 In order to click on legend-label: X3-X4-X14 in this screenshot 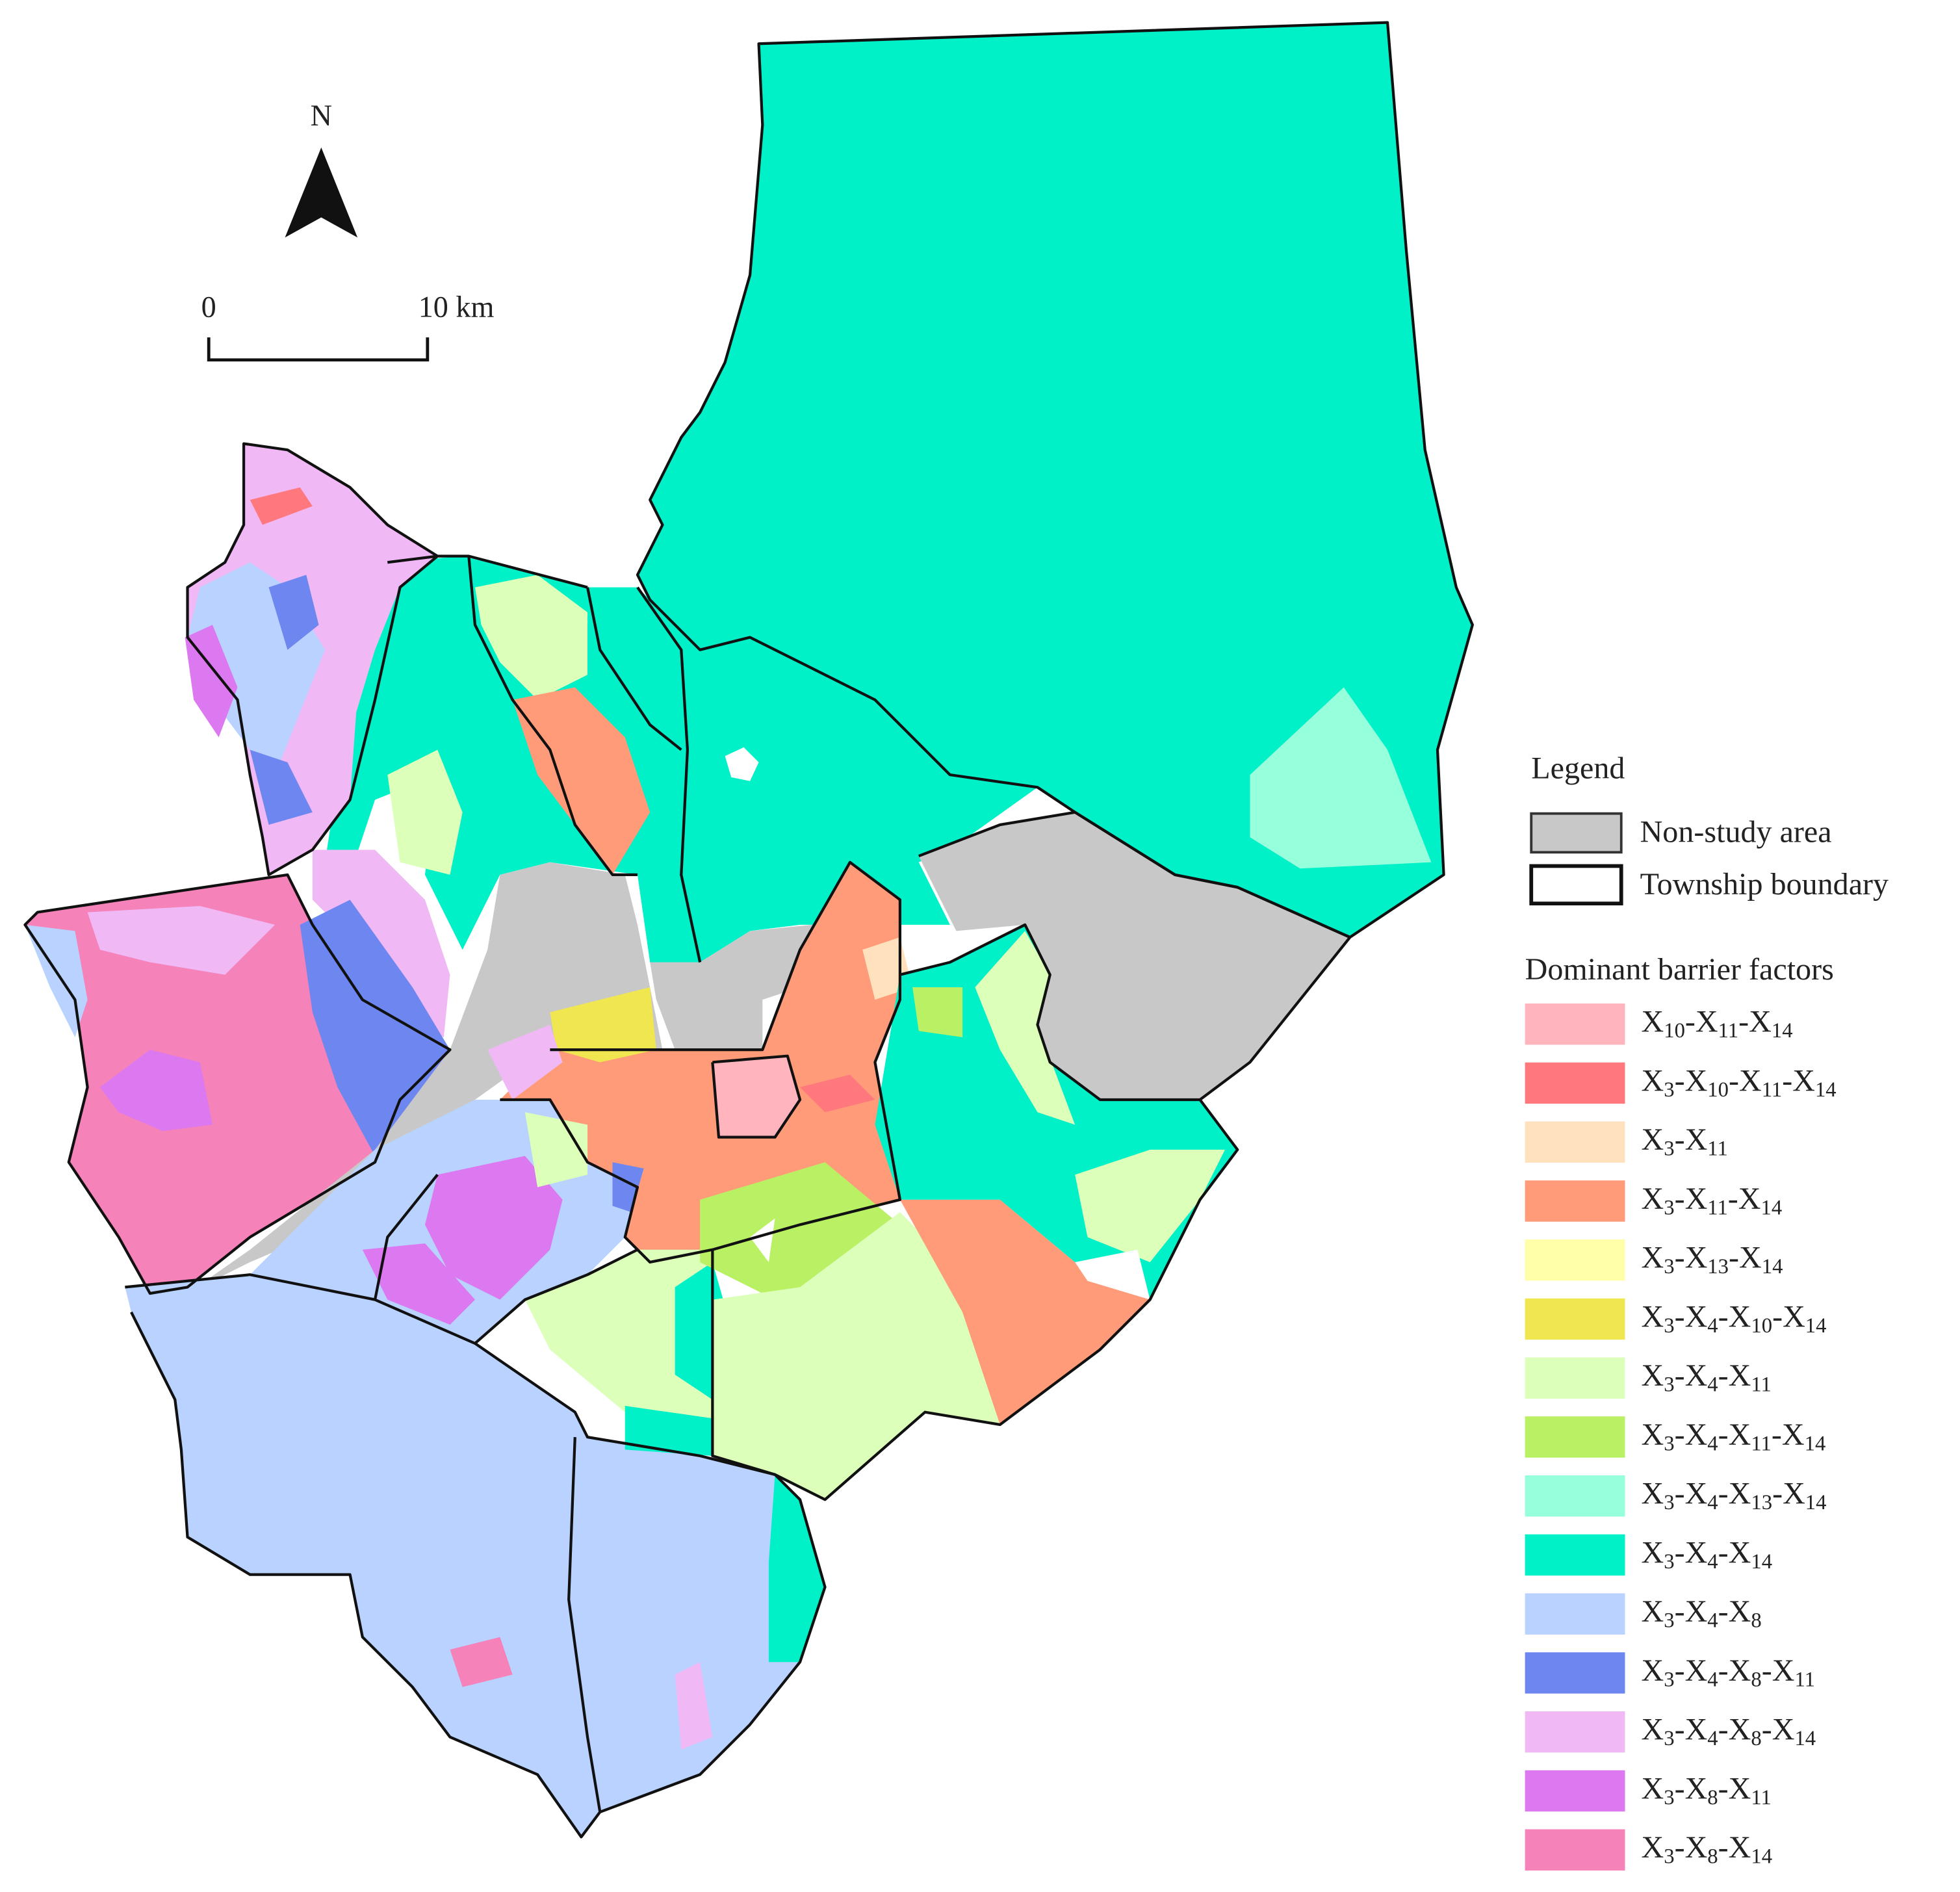, I will do `click(1707, 1554)`.